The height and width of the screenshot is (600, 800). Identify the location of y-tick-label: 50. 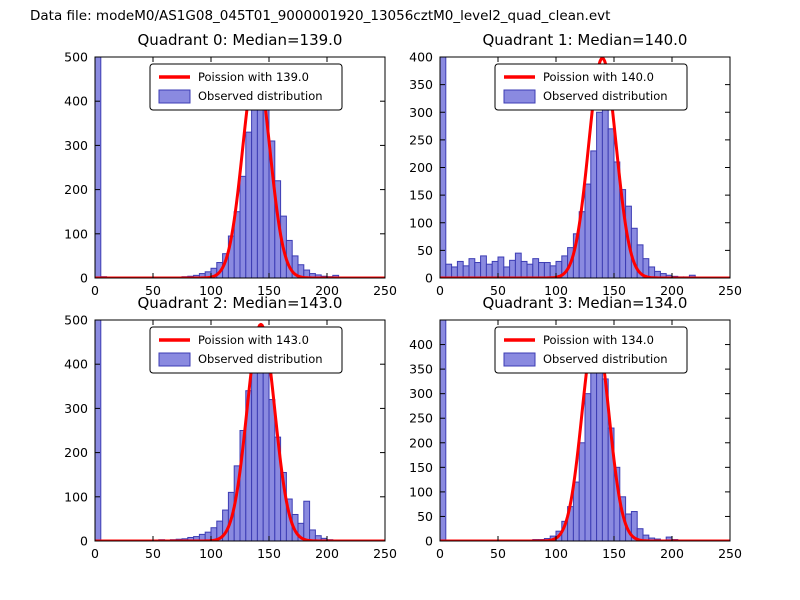
(425, 516).